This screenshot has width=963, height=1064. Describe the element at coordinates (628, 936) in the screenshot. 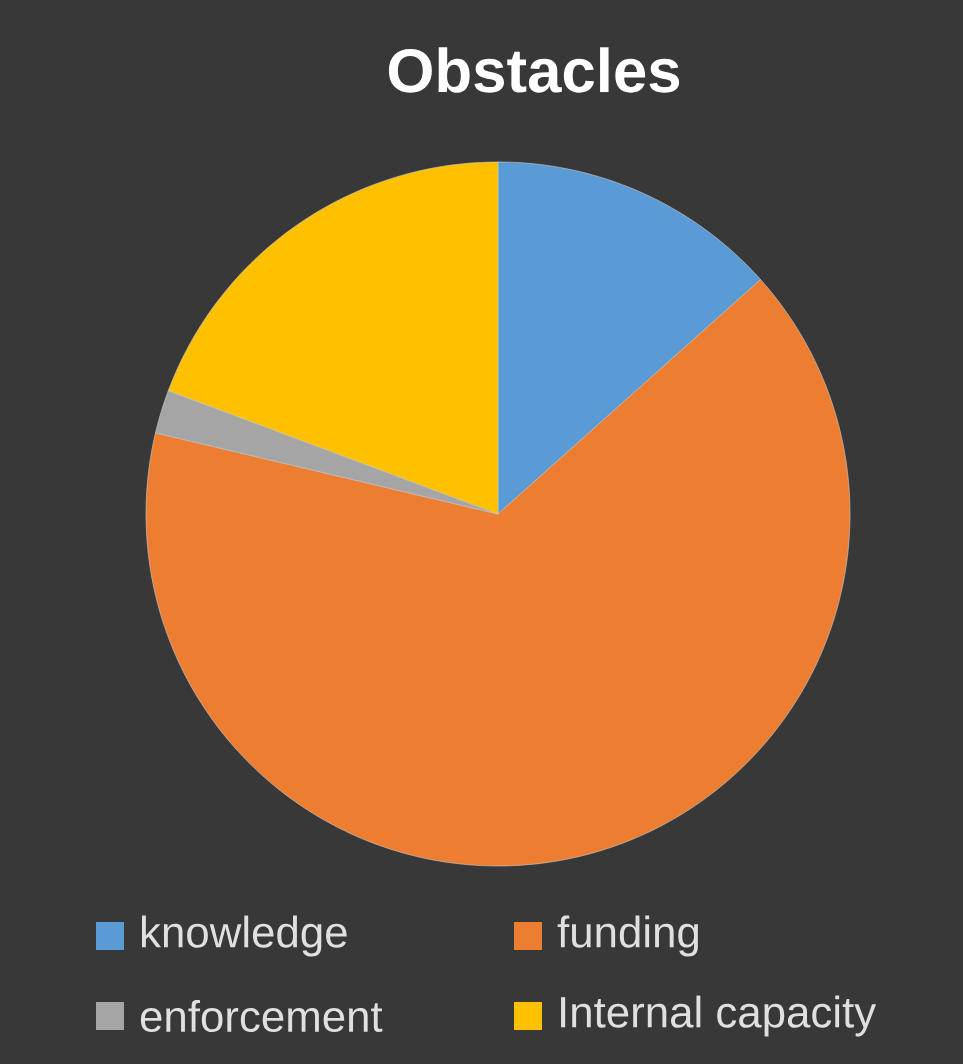

I see `legend-label: funding` at that location.